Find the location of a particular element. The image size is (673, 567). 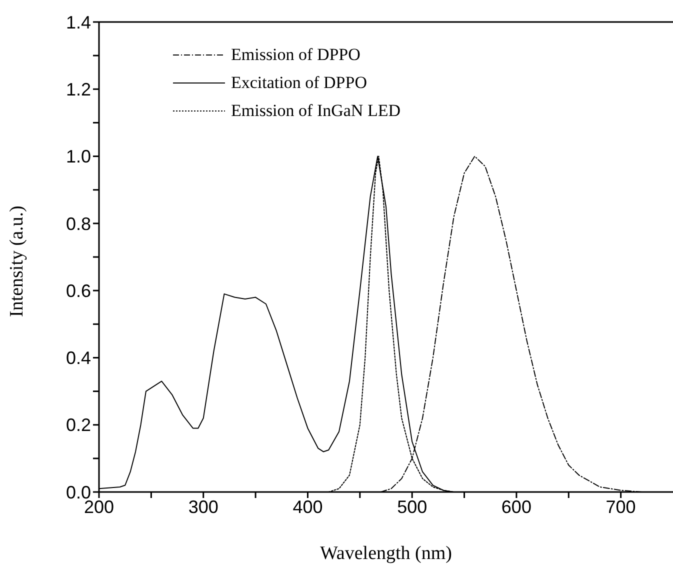

x-tick-label: 300 is located at coordinates (203, 506).